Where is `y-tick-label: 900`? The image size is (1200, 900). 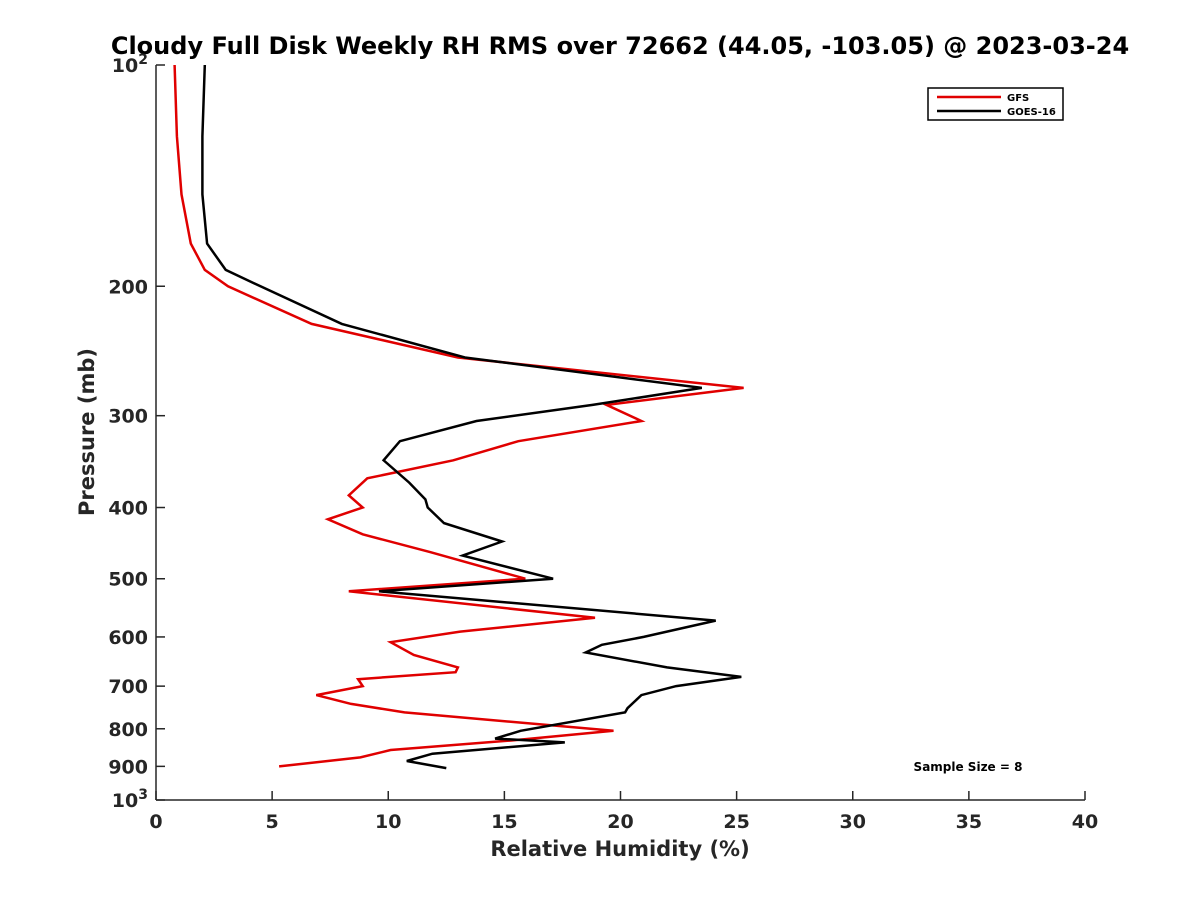
y-tick-label: 900 is located at coordinates (128, 767).